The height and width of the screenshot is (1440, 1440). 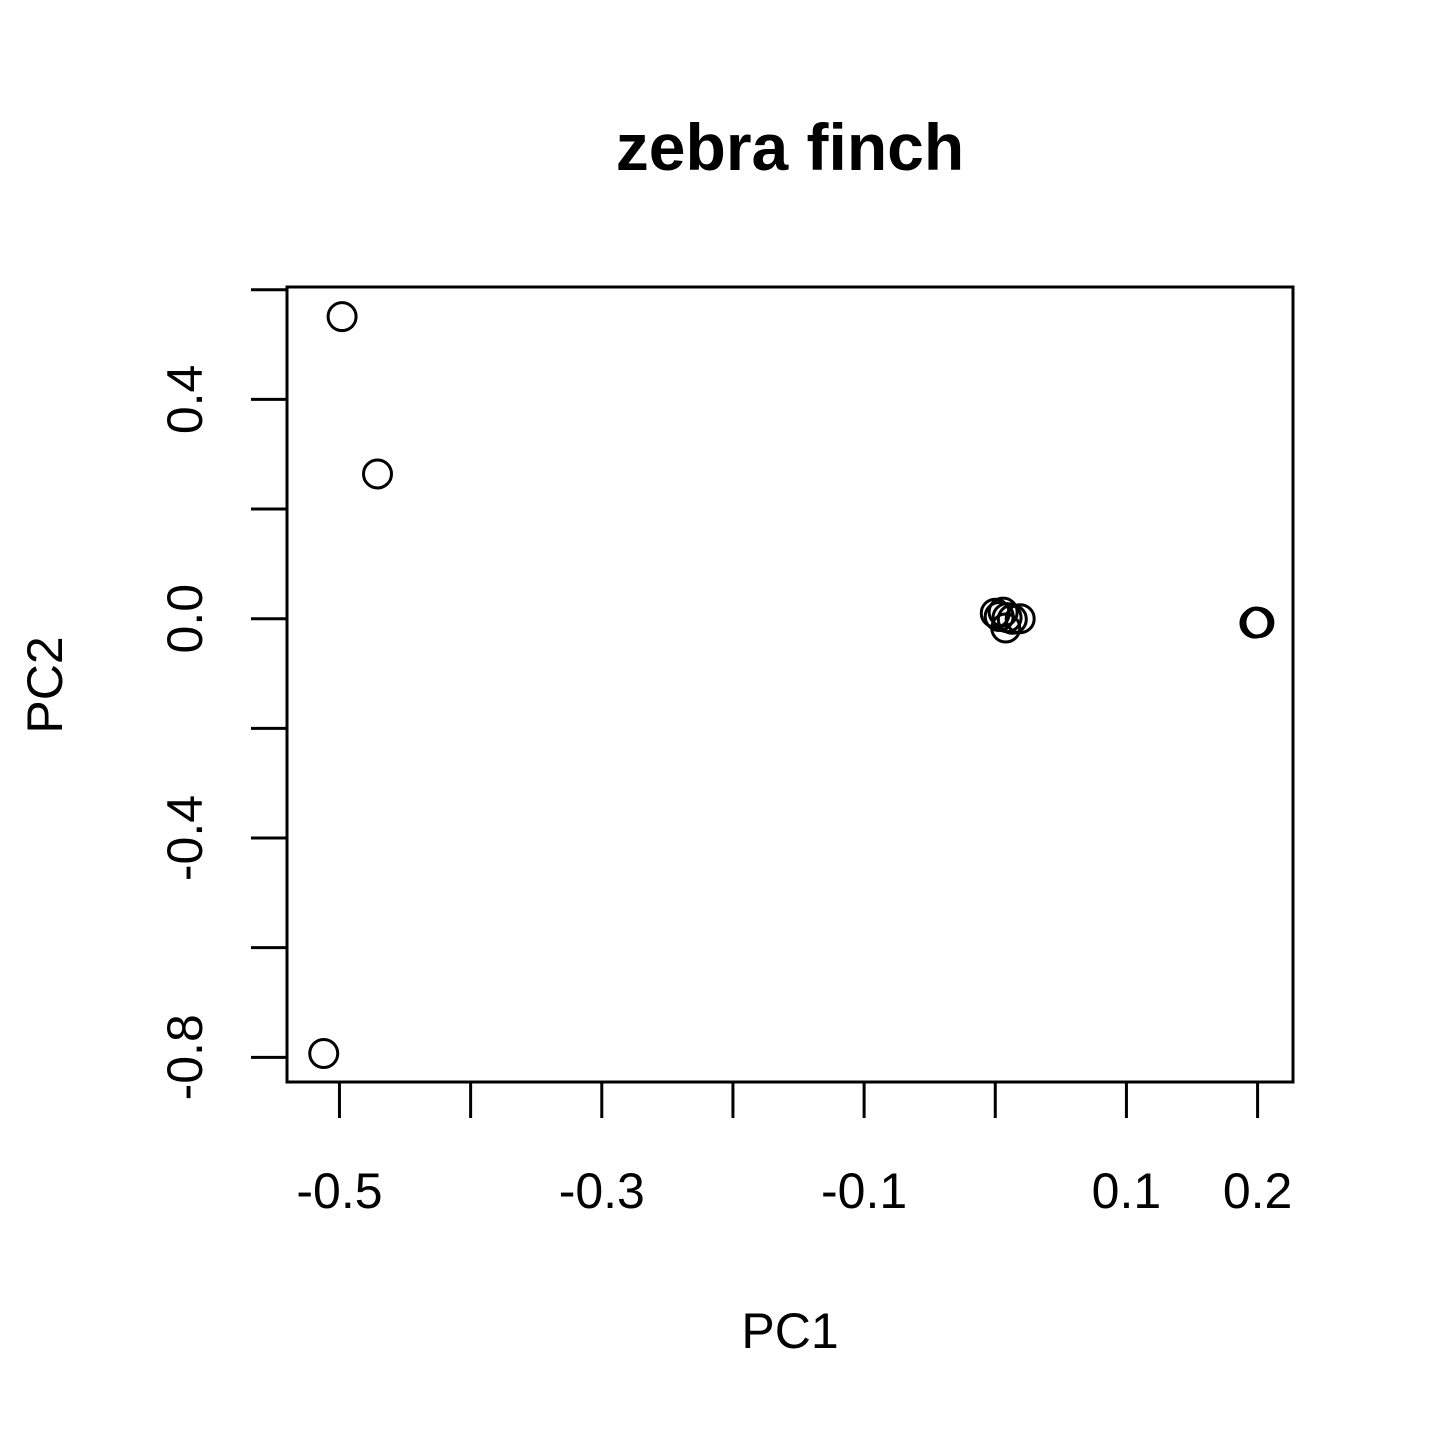 What do you see at coordinates (602, 1191) in the screenshot?
I see `x-tick-label: -0.3` at bounding box center [602, 1191].